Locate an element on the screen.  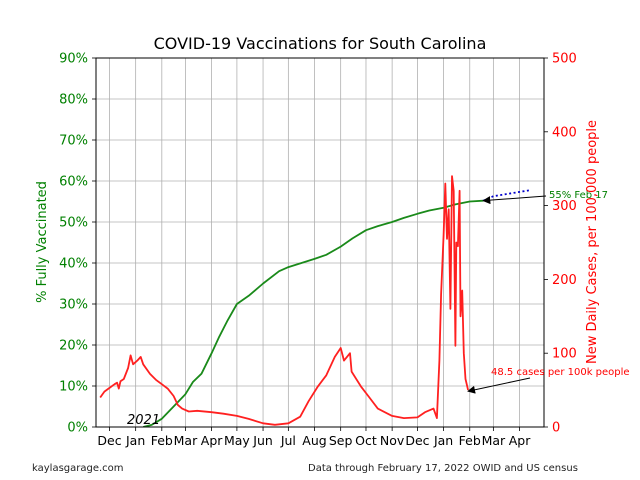
footer-source-site: kaylasgarage.com is located at coordinates (78, 468).